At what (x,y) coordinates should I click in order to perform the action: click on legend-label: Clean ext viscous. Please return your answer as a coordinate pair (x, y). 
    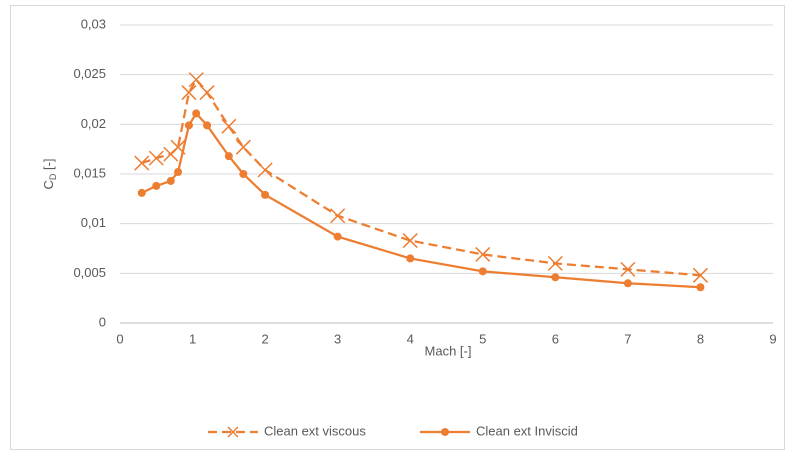
    Looking at the image, I should click on (315, 430).